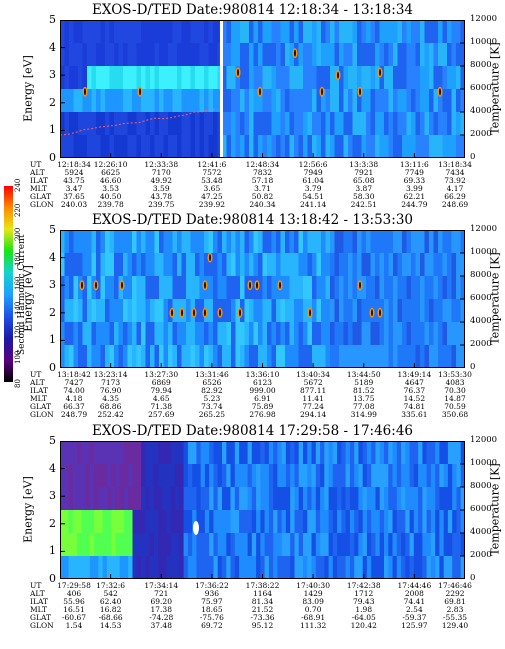  Describe the element at coordinates (52, 312) in the screenshot. I see `y-tick-label: 2` at that location.